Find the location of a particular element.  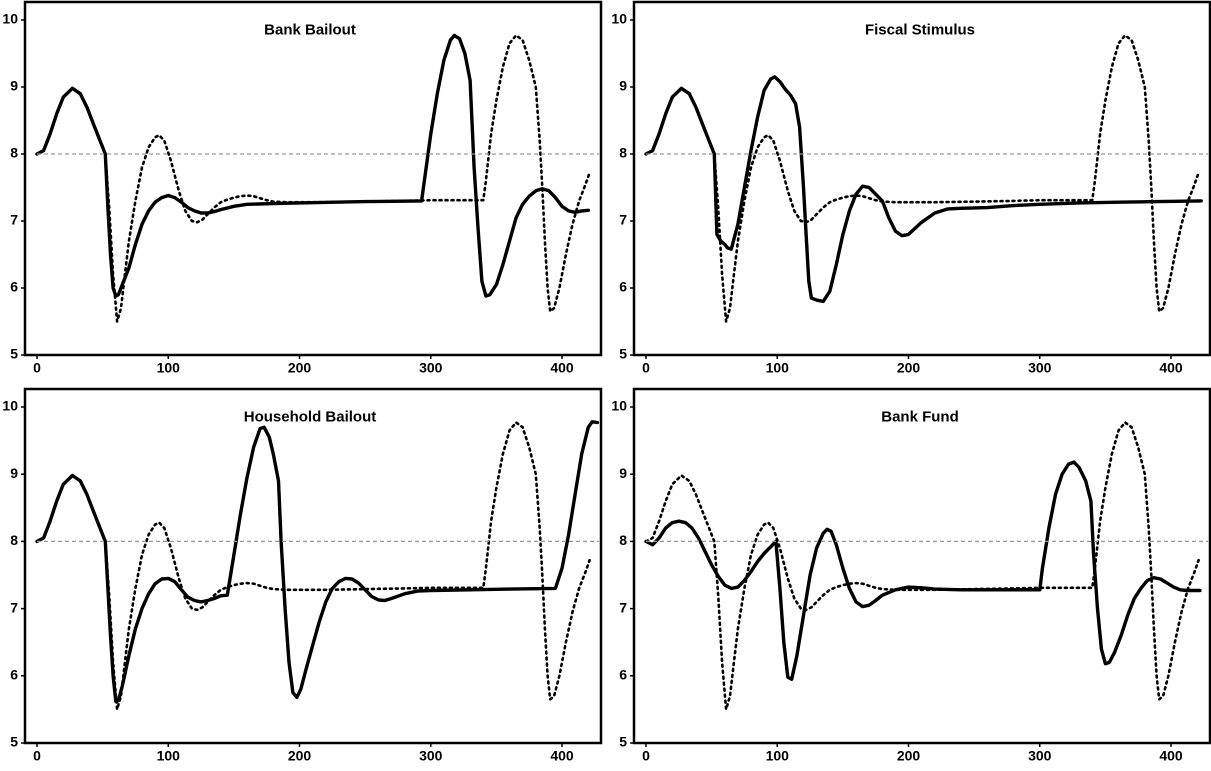

chart-title: Bank Fund is located at coordinates (920, 416).